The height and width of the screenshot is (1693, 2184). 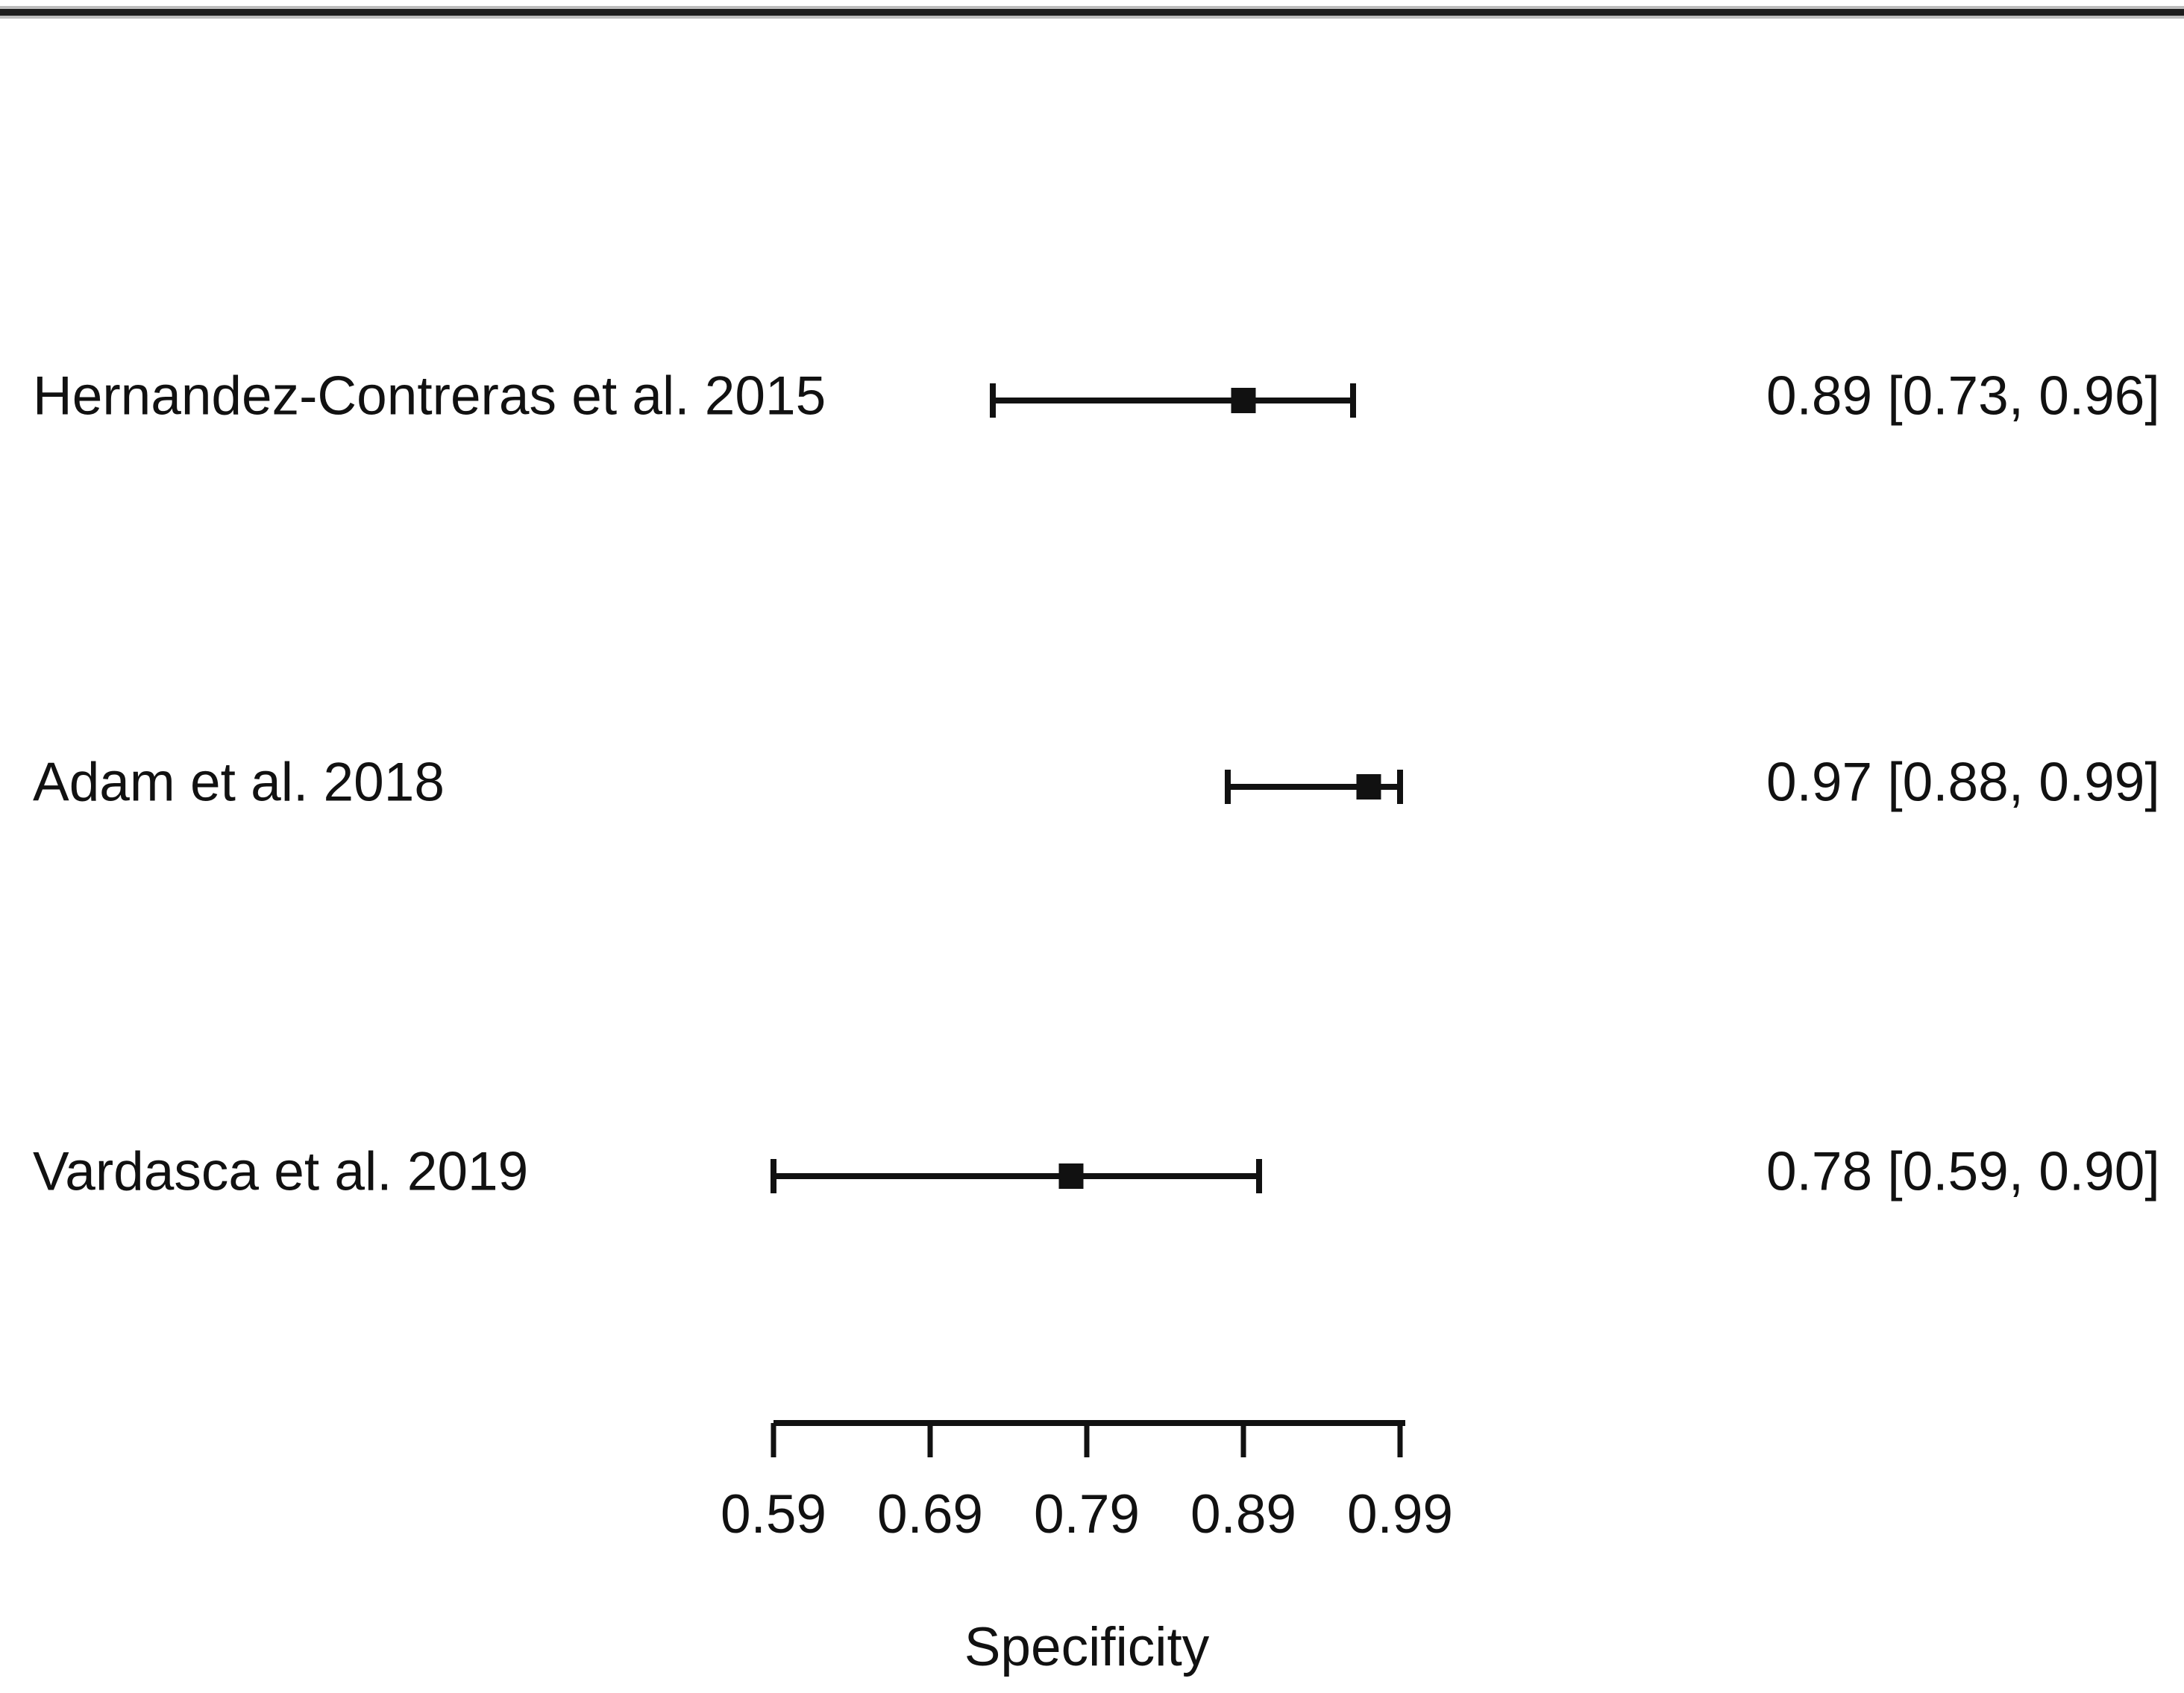 I want to click on x-axis-tick-label: 0.59, so click(x=773, y=1515).